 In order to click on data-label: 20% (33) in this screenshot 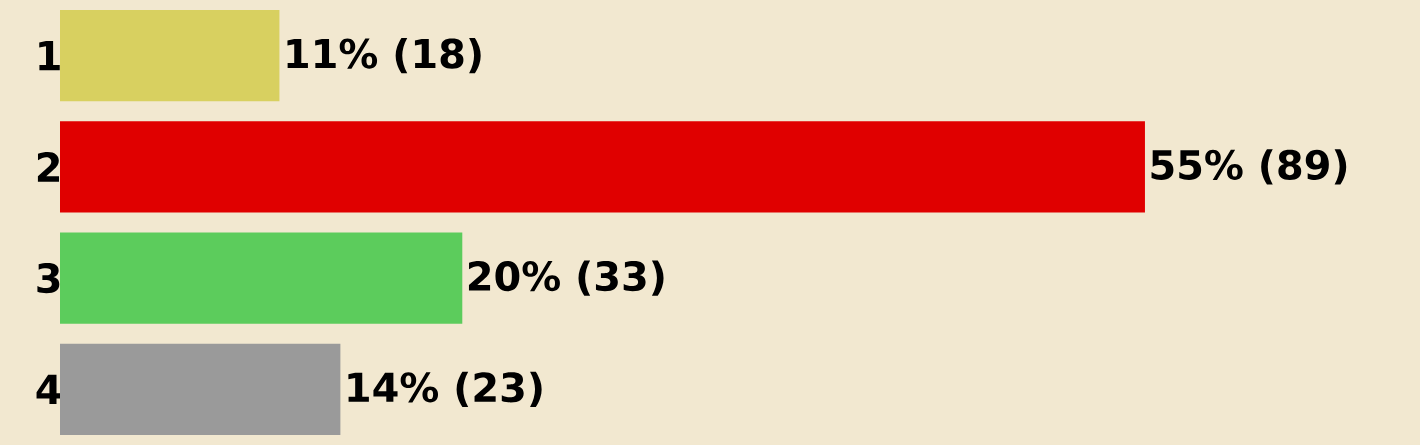, I will do `click(566, 278)`.